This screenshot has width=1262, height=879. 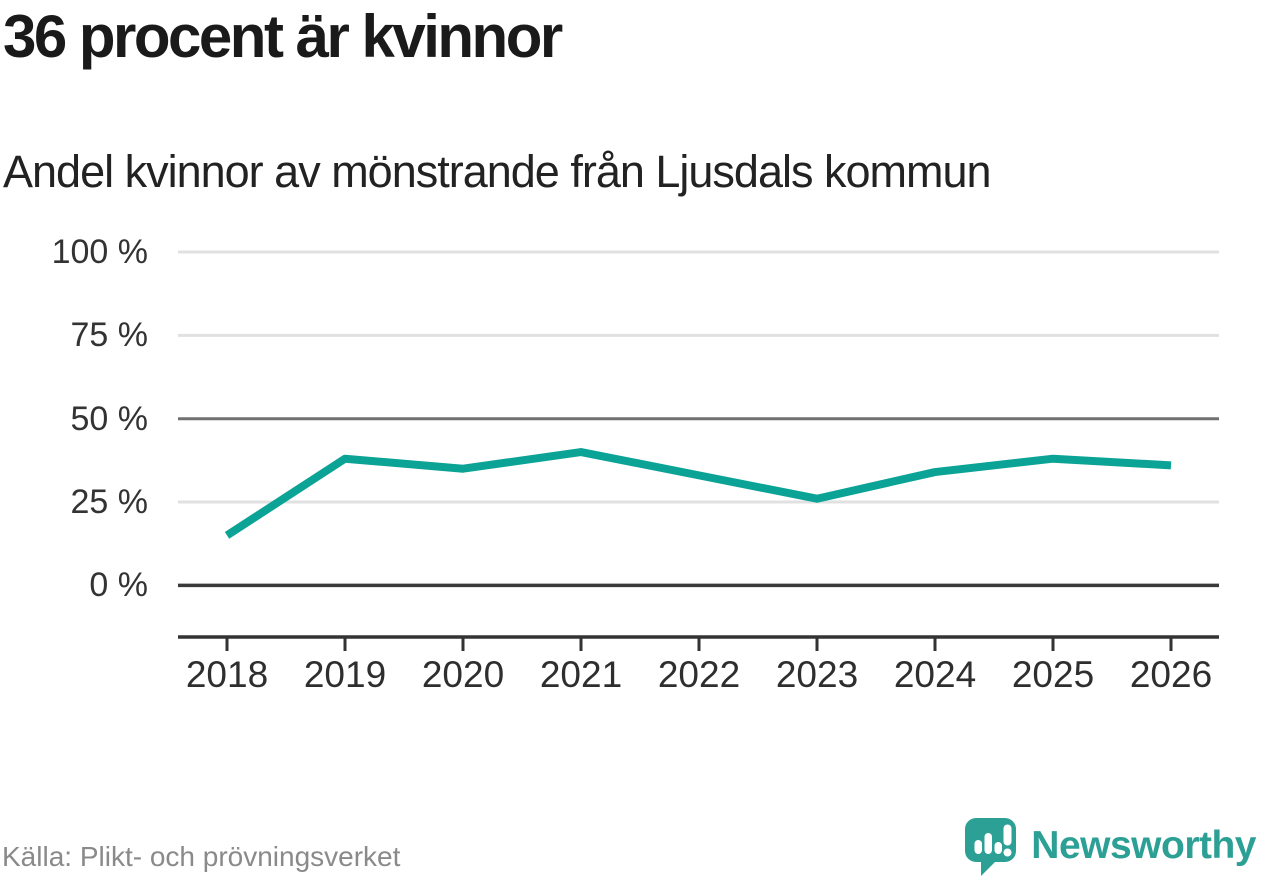 What do you see at coordinates (283, 36) in the screenshot?
I see `chart-title: 36 procent är kvinnor` at bounding box center [283, 36].